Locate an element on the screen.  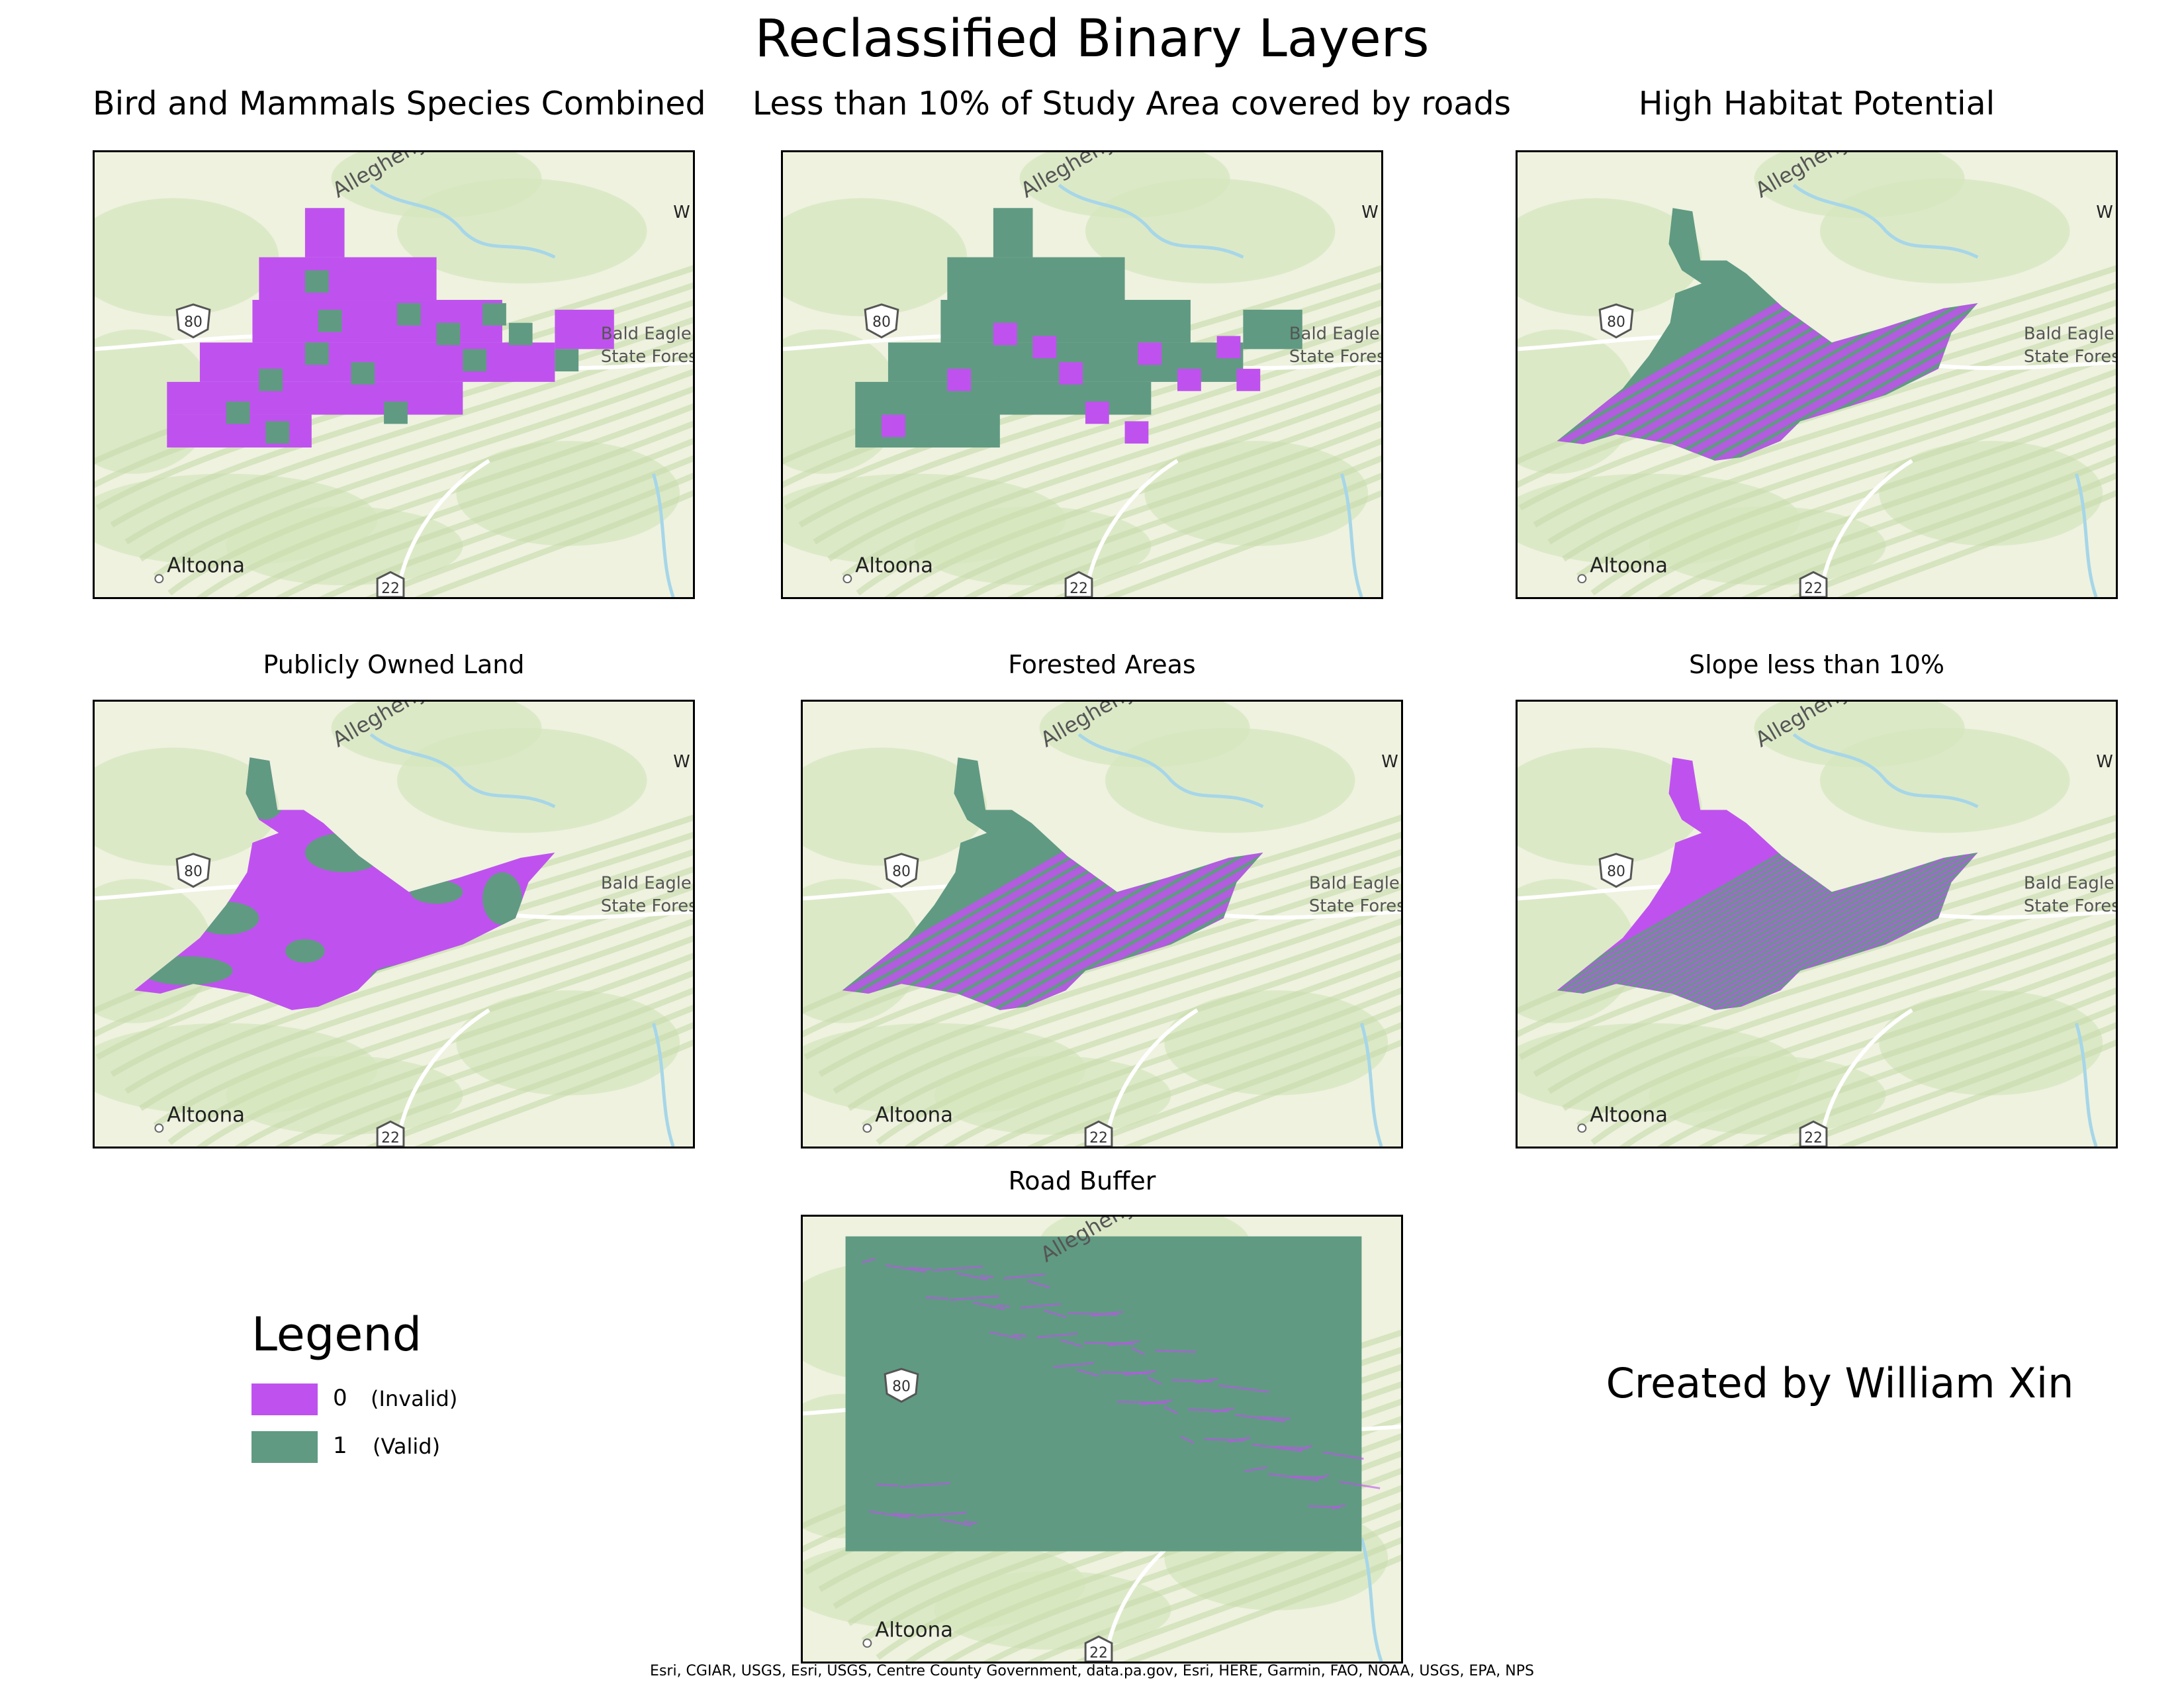
legend-swatch-valid is located at coordinates (284, 1447).